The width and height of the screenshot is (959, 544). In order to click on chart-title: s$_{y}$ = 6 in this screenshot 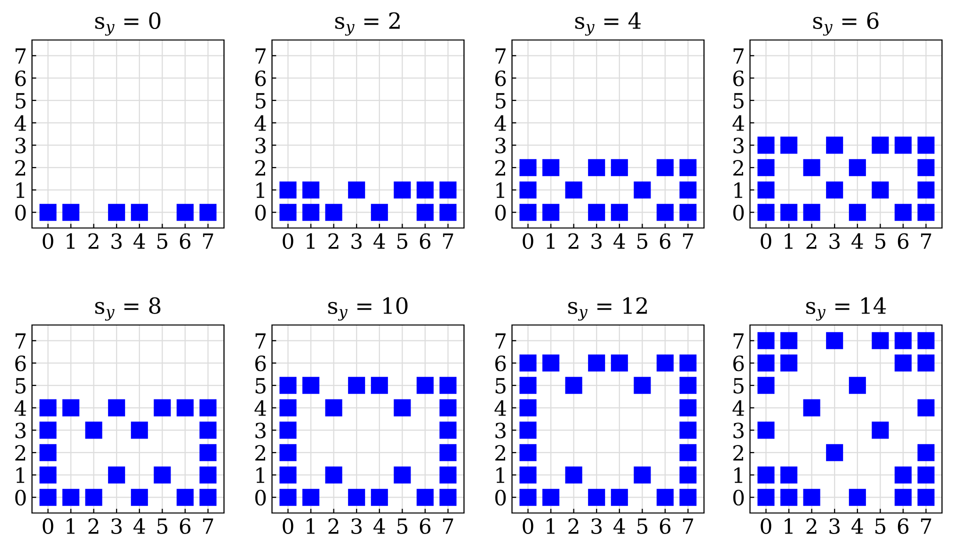, I will do `click(845, 24)`.